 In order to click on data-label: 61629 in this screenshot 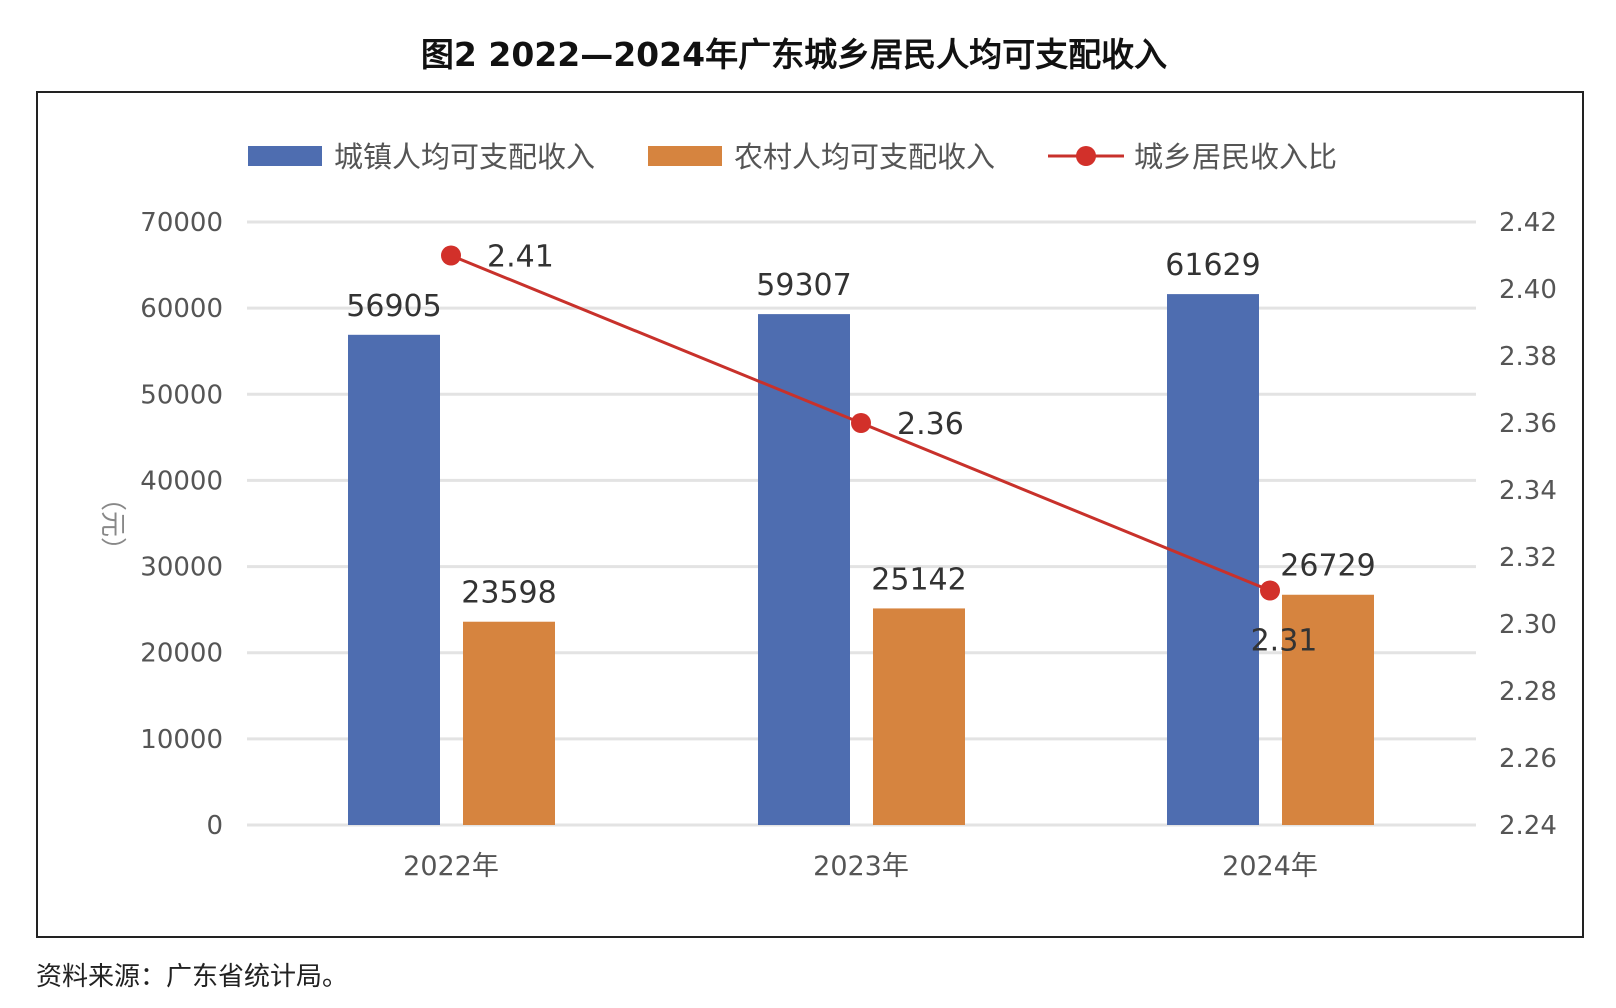, I will do `click(1212, 265)`.